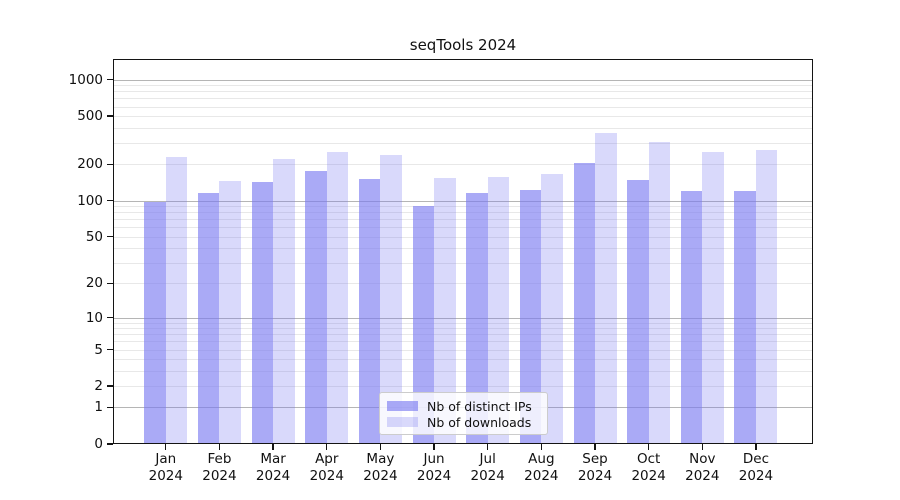  I want to click on bar-nb-of-distinct-ips-may, so click(369, 311).